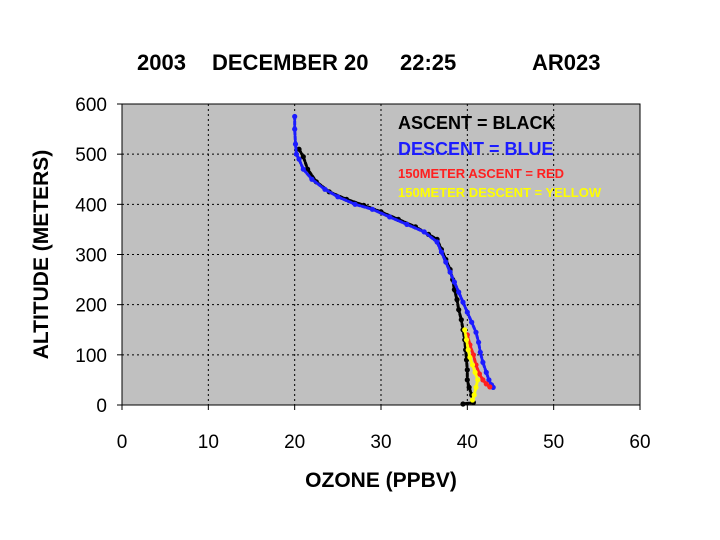 The image size is (720, 540). What do you see at coordinates (481, 173) in the screenshot?
I see `legend-entry: 150METER ASCENT = RED` at bounding box center [481, 173].